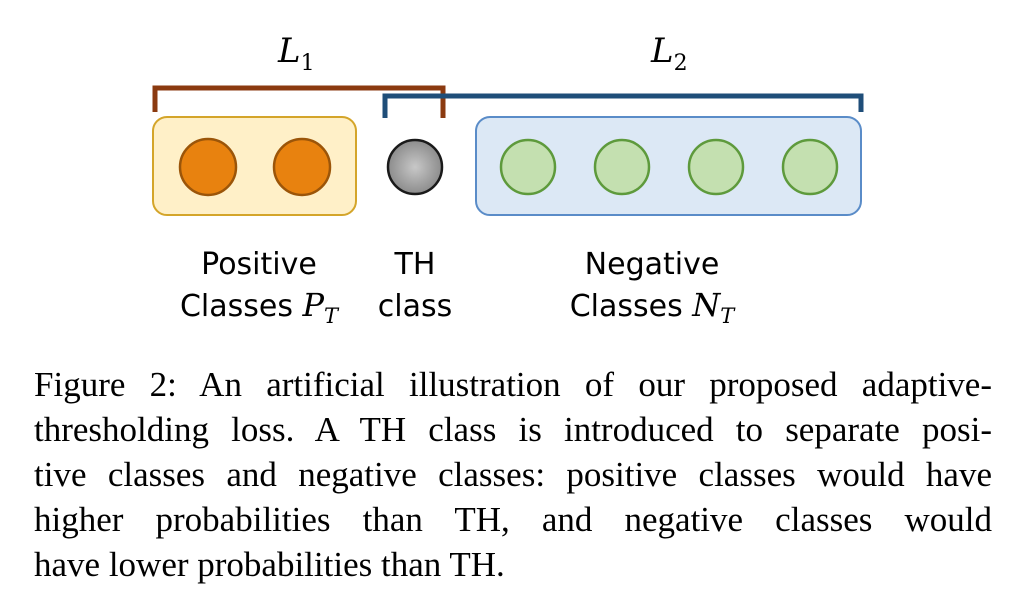 The height and width of the screenshot is (613, 1027). I want to click on caption-line: have lower probabilities than TH., so click(269, 564).